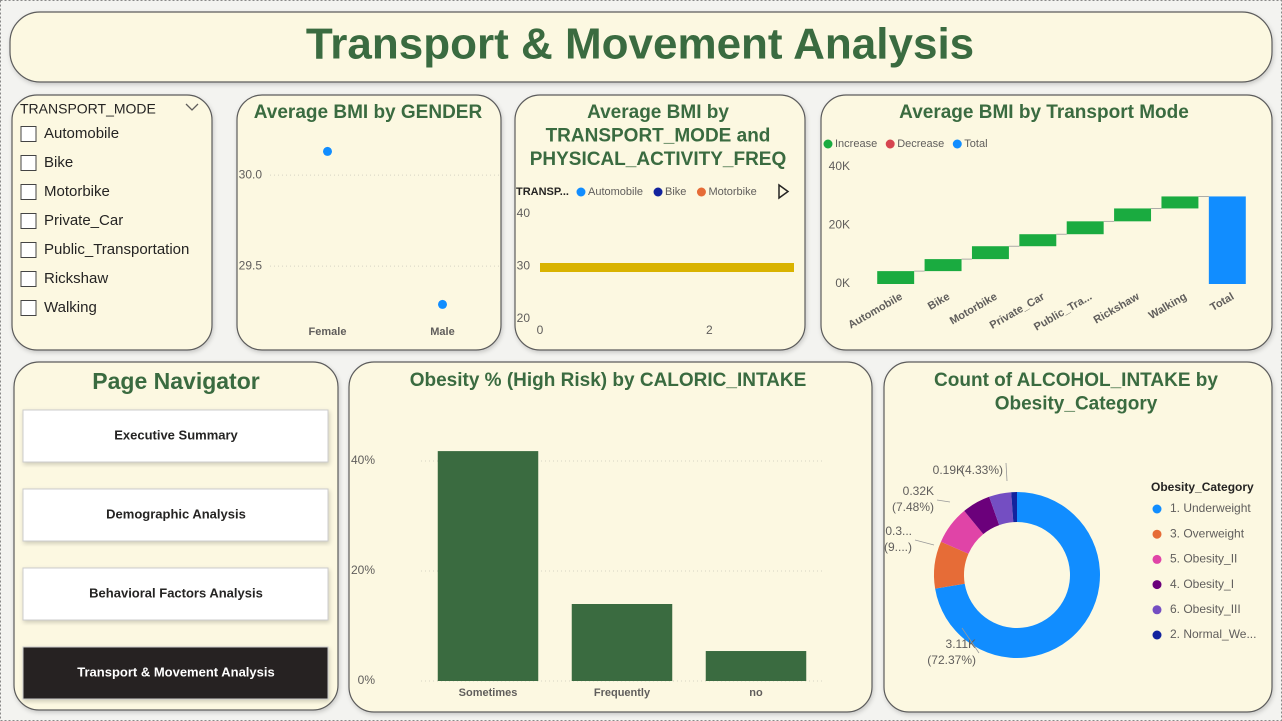  I want to click on chart-title: Count of ALCOHOL_INTAKE by, so click(1076, 380).